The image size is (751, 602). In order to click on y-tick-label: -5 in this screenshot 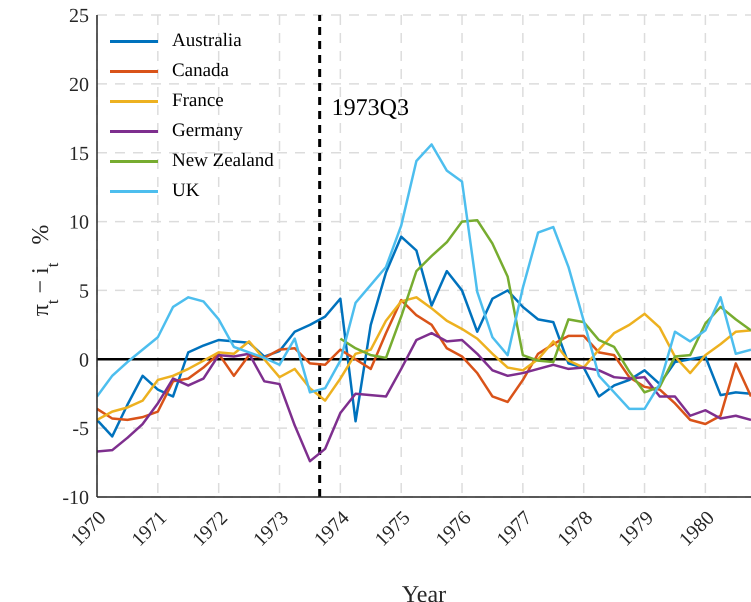, I will do `click(80, 429)`.